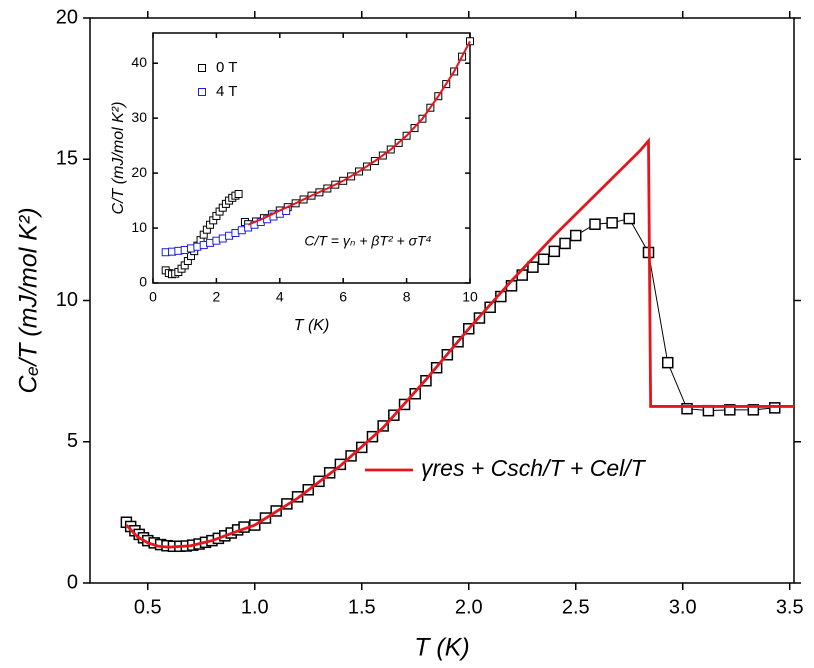  Describe the element at coordinates (534, 468) in the screenshot. I see `legend-label: γres + Csch/T + Cel/T` at that location.